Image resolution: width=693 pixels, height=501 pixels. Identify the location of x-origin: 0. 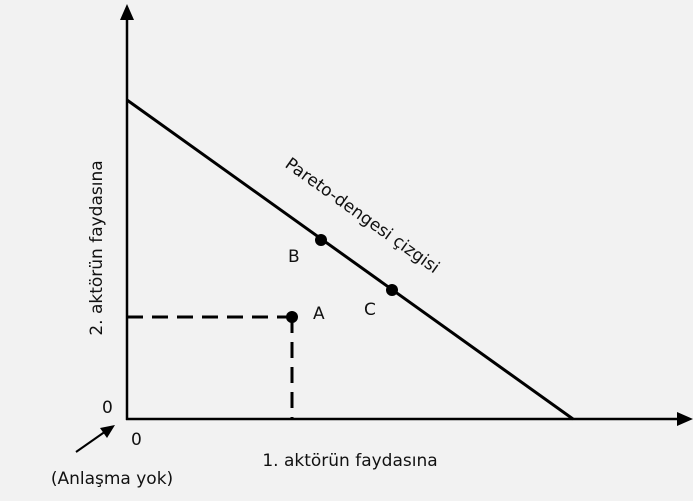
(136, 440).